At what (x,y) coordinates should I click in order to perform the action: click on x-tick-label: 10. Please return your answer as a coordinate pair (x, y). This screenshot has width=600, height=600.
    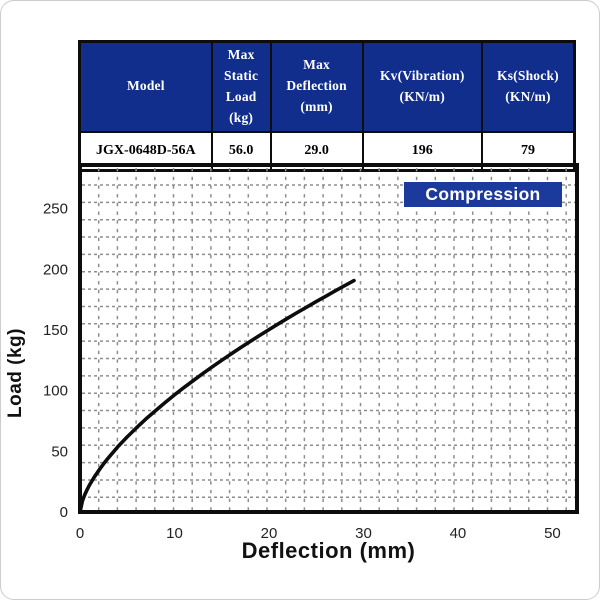
    Looking at the image, I should click on (174, 533).